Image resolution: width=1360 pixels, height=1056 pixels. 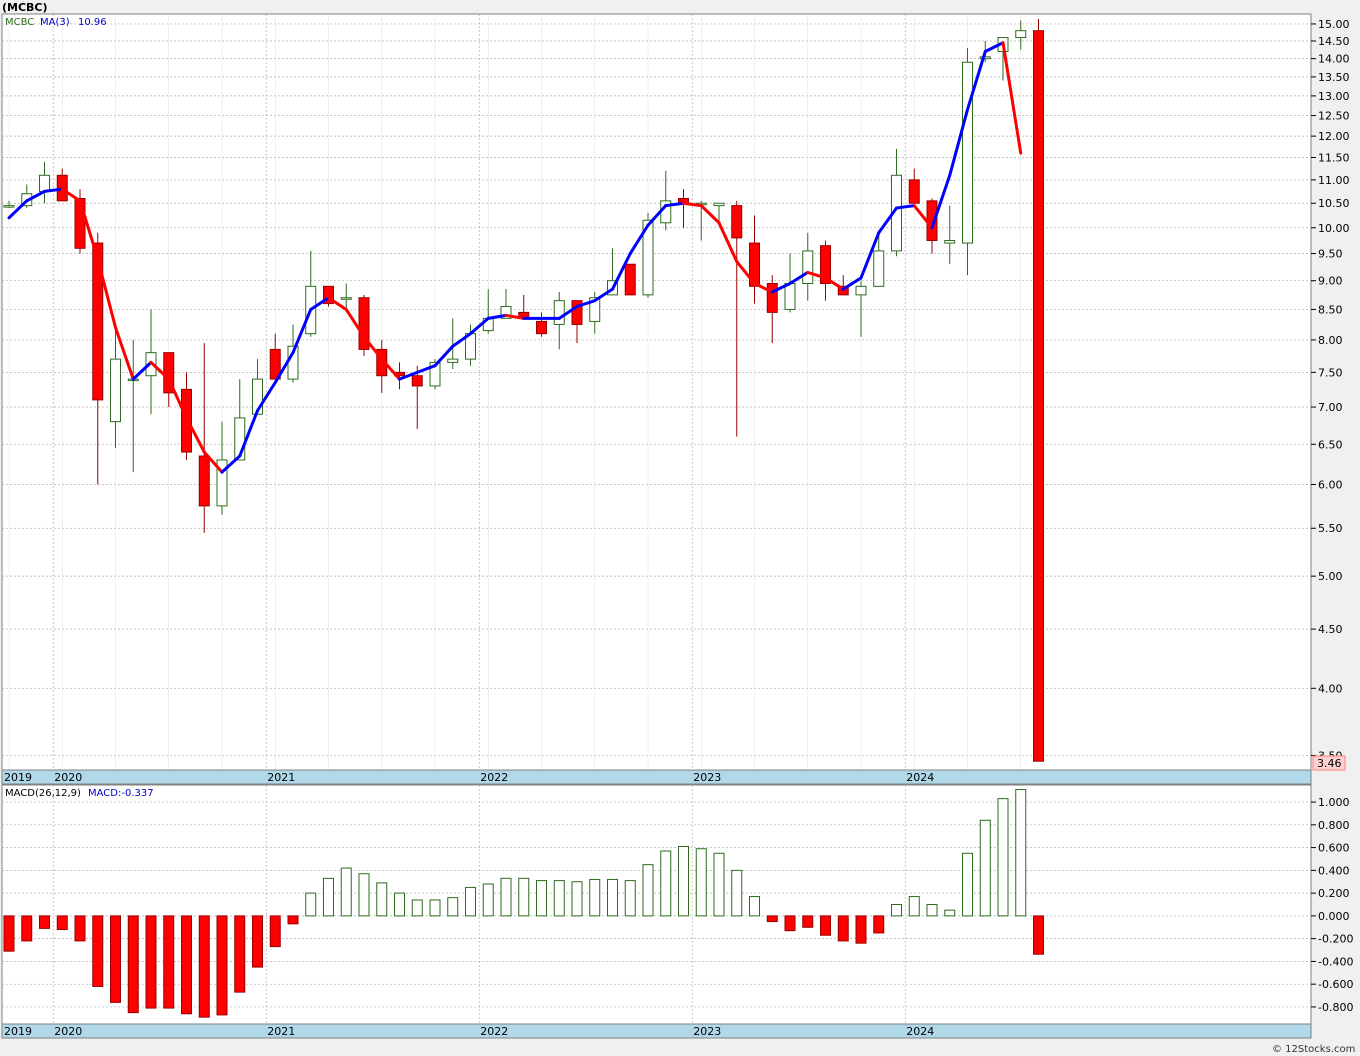 What do you see at coordinates (1334, 802) in the screenshot?
I see `macd-y-tick-label: 1.000` at bounding box center [1334, 802].